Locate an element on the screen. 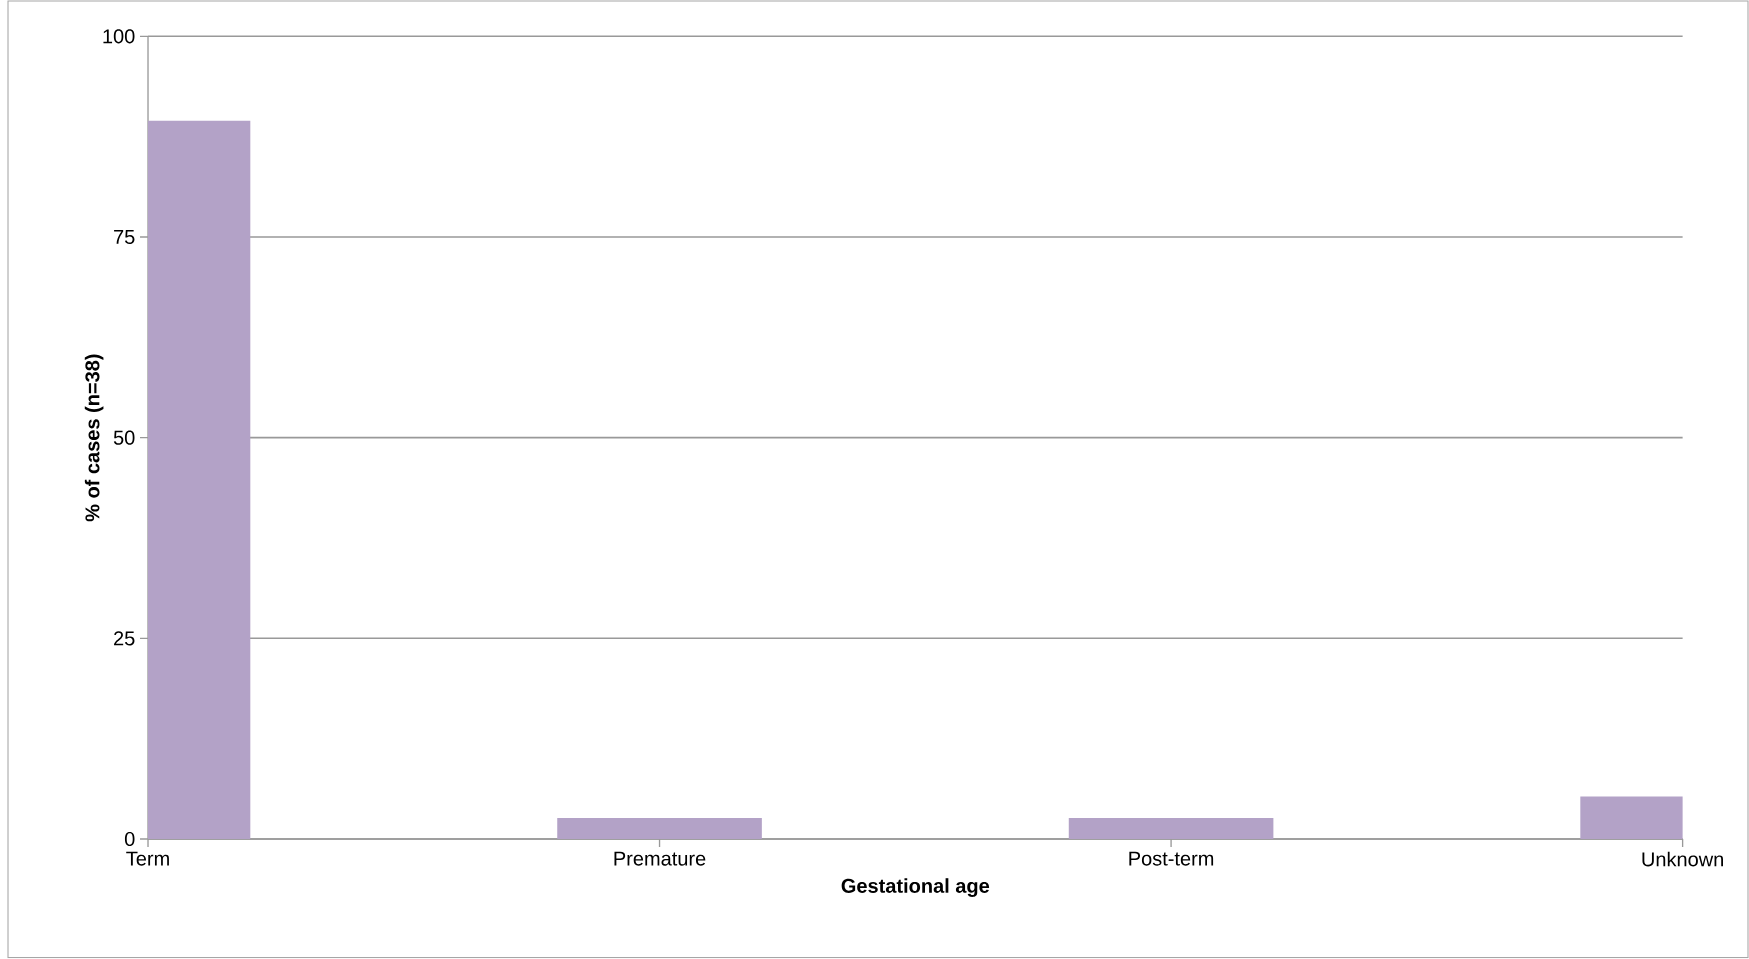 This screenshot has height=959, width=1749. y-axis-title: % of cases (n=38) is located at coordinates (94, 438).